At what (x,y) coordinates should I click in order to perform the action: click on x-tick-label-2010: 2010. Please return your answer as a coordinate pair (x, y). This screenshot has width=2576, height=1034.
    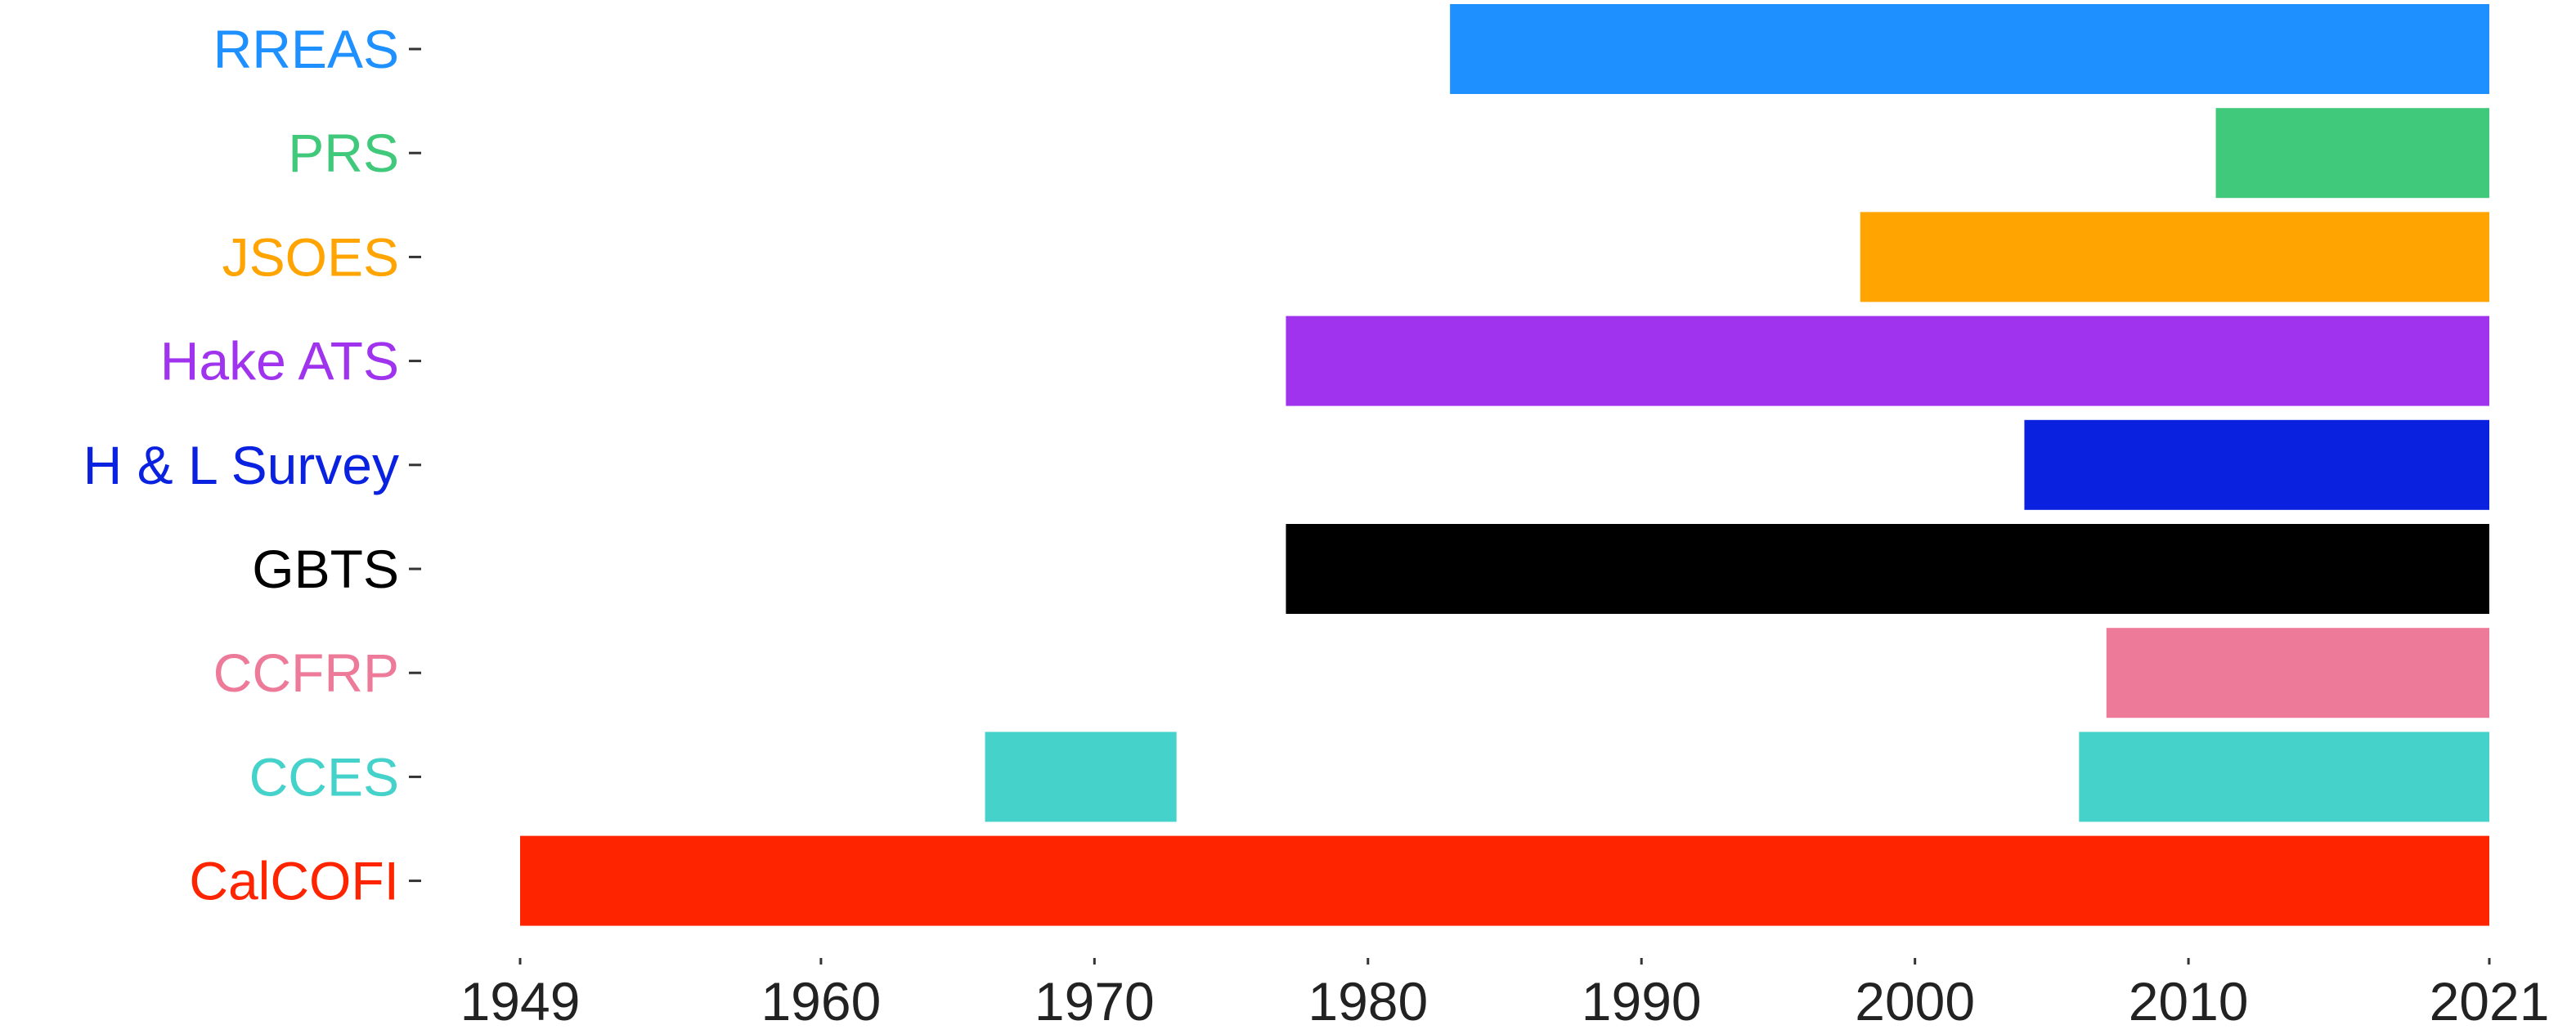
    Looking at the image, I should click on (2189, 1001).